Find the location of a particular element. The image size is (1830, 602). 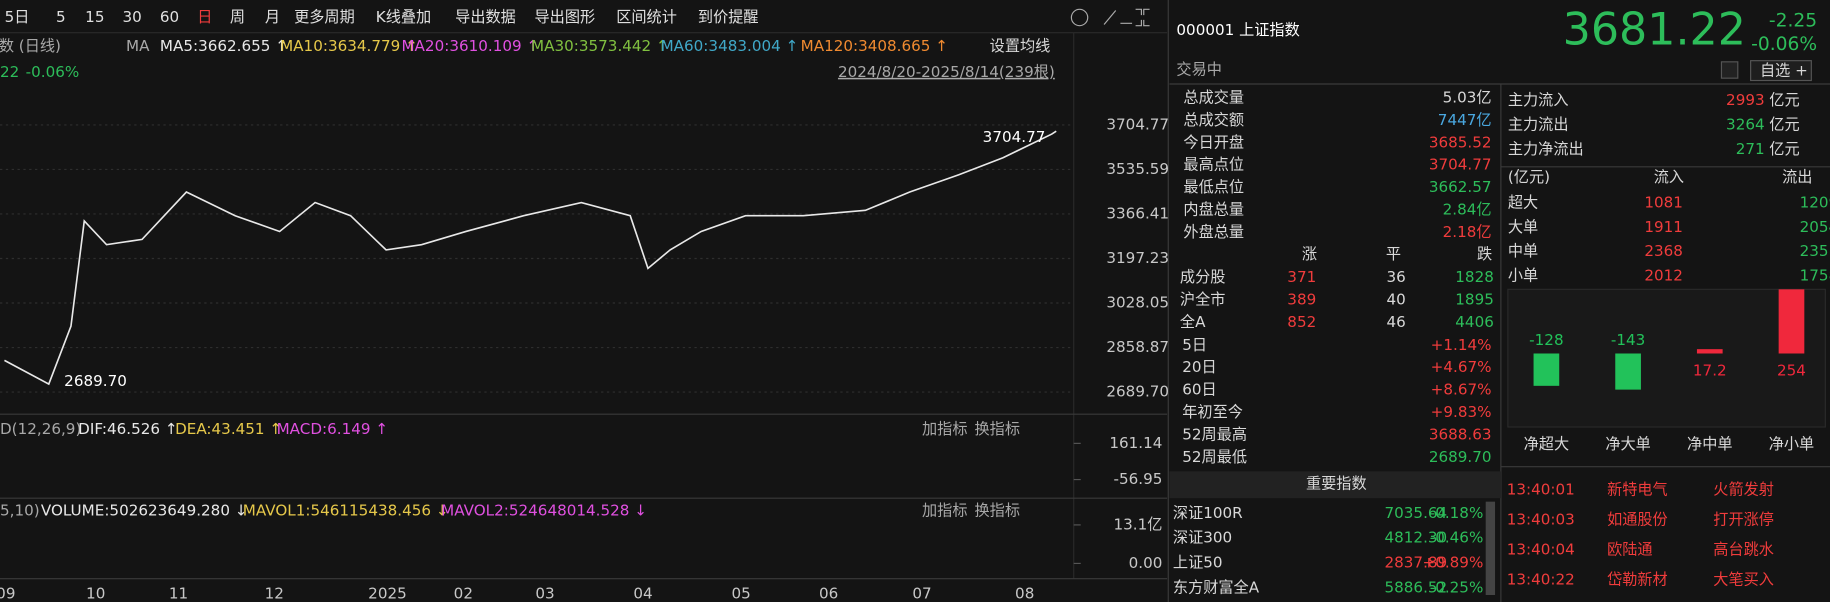

perf-label: 52周最高 is located at coordinates (1214, 434).